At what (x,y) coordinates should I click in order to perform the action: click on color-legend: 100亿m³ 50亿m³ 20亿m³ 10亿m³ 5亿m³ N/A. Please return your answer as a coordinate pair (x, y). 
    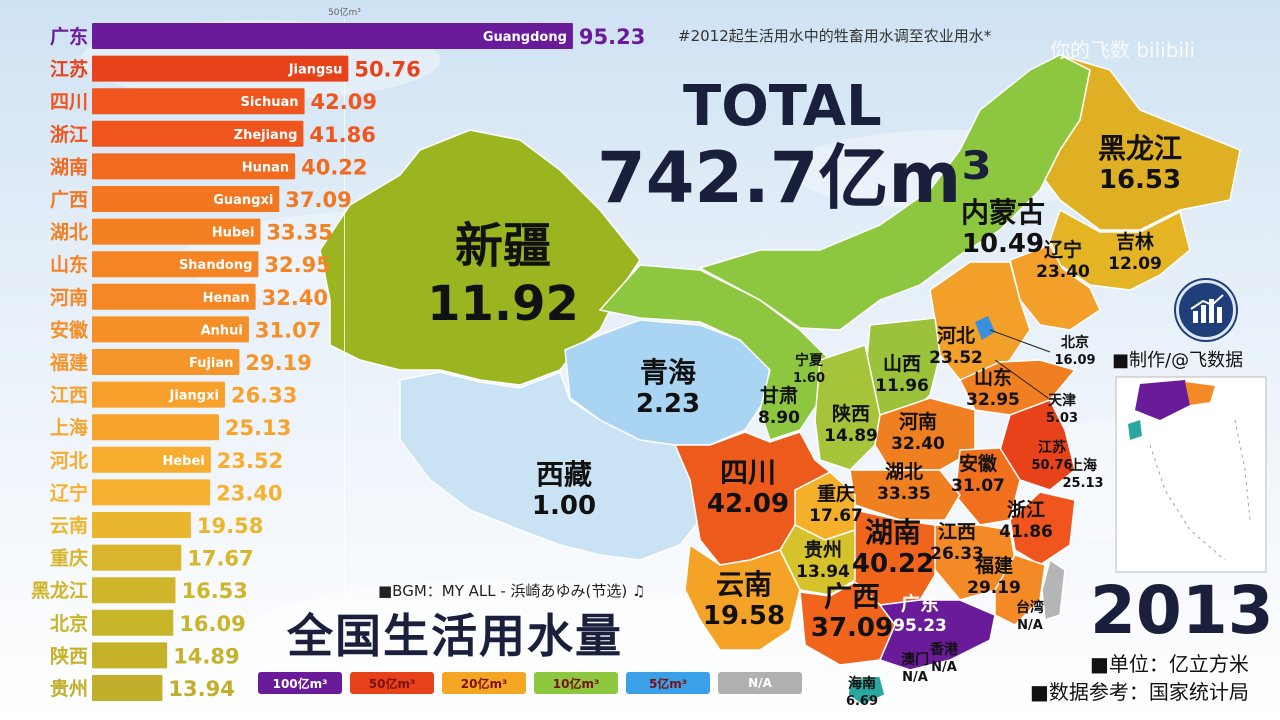
    Looking at the image, I should click on (530, 683).